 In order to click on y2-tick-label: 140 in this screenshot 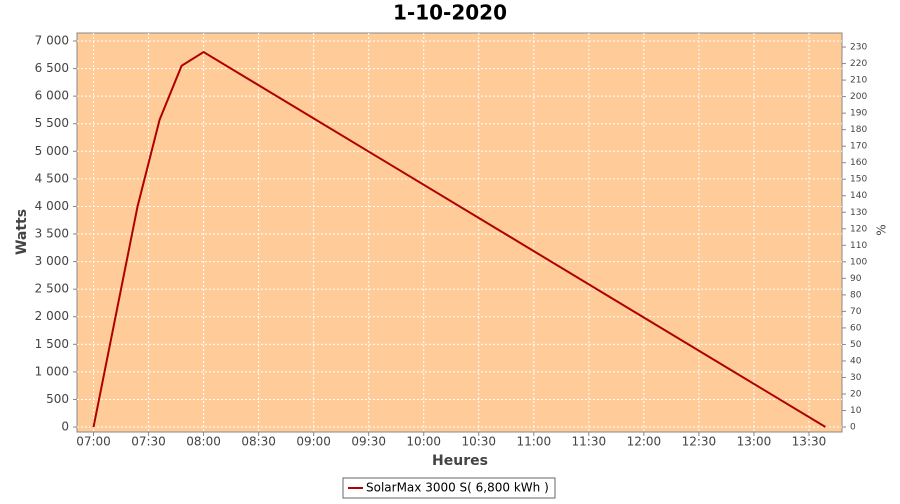, I will do `click(858, 196)`.